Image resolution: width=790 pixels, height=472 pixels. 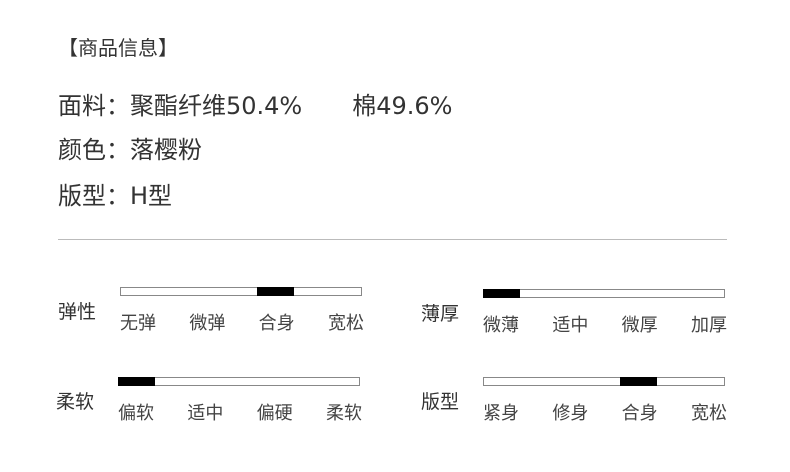 What do you see at coordinates (138, 323) in the screenshot?
I see `scale-option: 无弹` at bounding box center [138, 323].